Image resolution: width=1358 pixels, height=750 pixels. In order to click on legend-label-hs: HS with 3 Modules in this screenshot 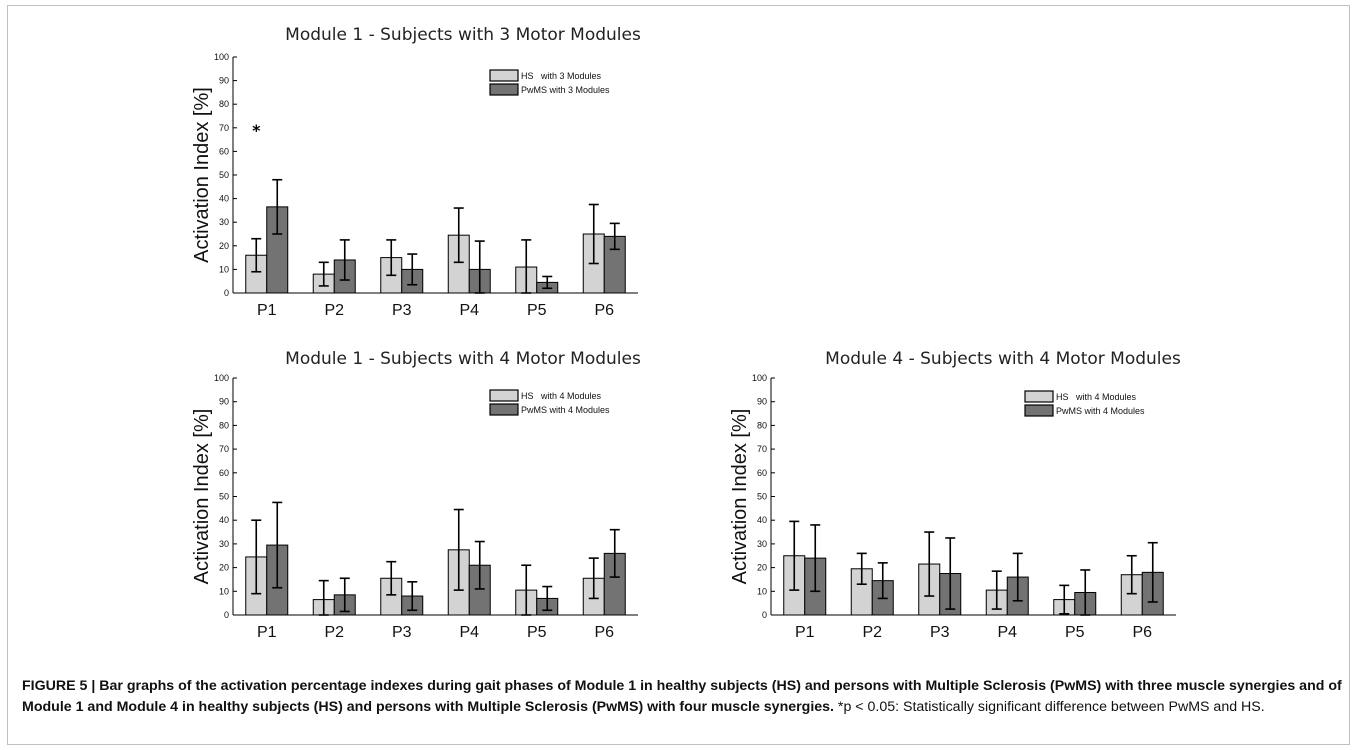, I will do `click(561, 76)`.